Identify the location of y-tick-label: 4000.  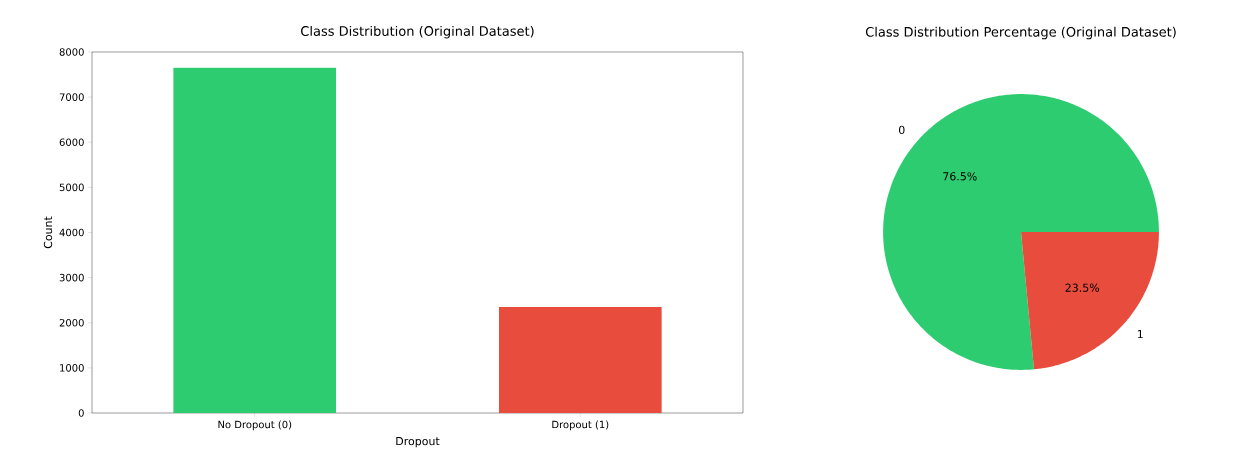
(71, 232).